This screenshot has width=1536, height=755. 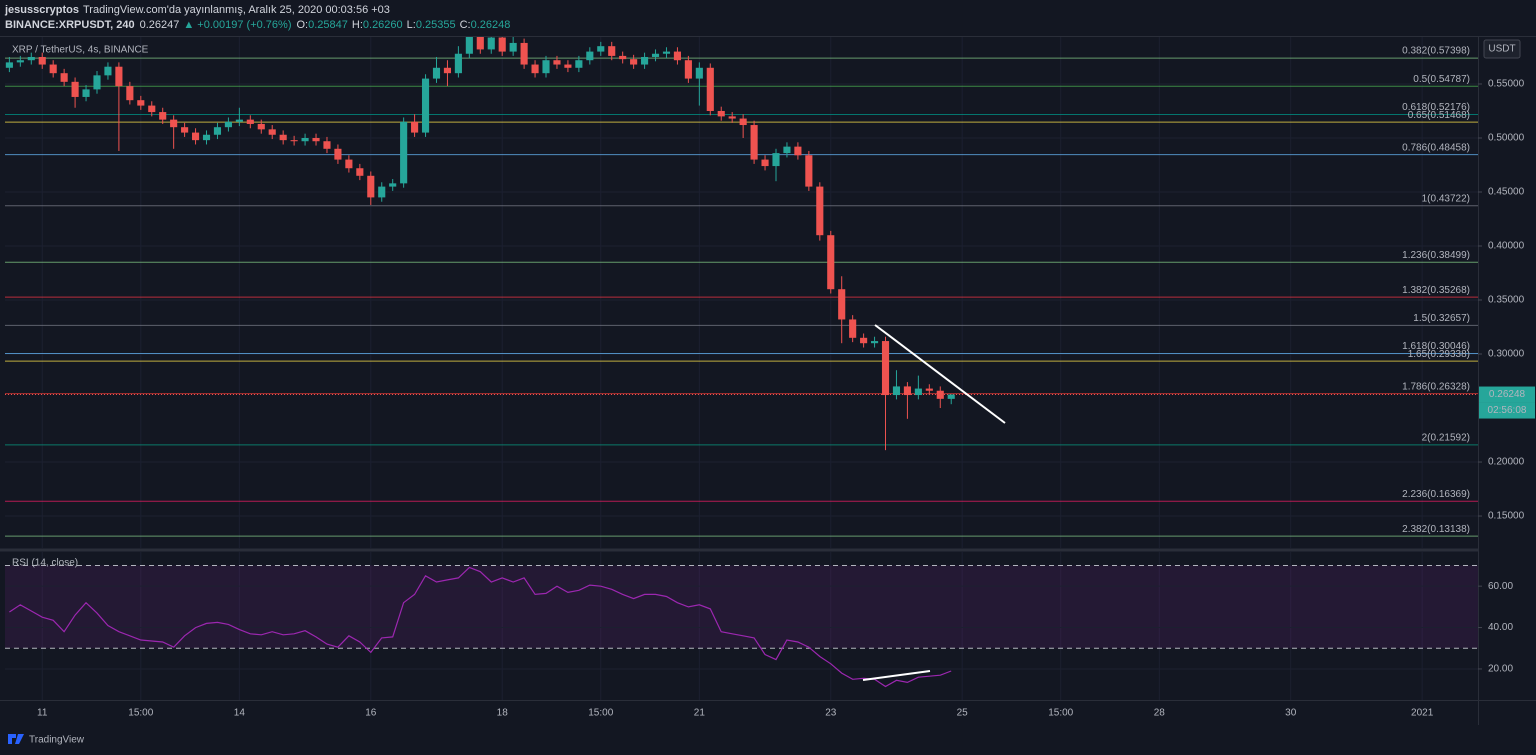 I want to click on ohlc-value: 0.25355, so click(x=436, y=25).